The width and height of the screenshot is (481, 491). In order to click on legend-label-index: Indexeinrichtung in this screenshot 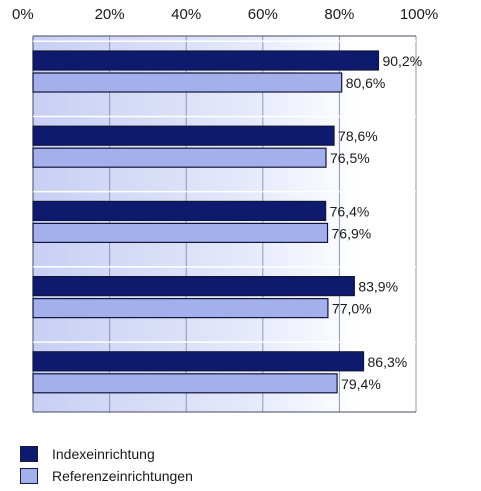, I will do `click(103, 454)`.